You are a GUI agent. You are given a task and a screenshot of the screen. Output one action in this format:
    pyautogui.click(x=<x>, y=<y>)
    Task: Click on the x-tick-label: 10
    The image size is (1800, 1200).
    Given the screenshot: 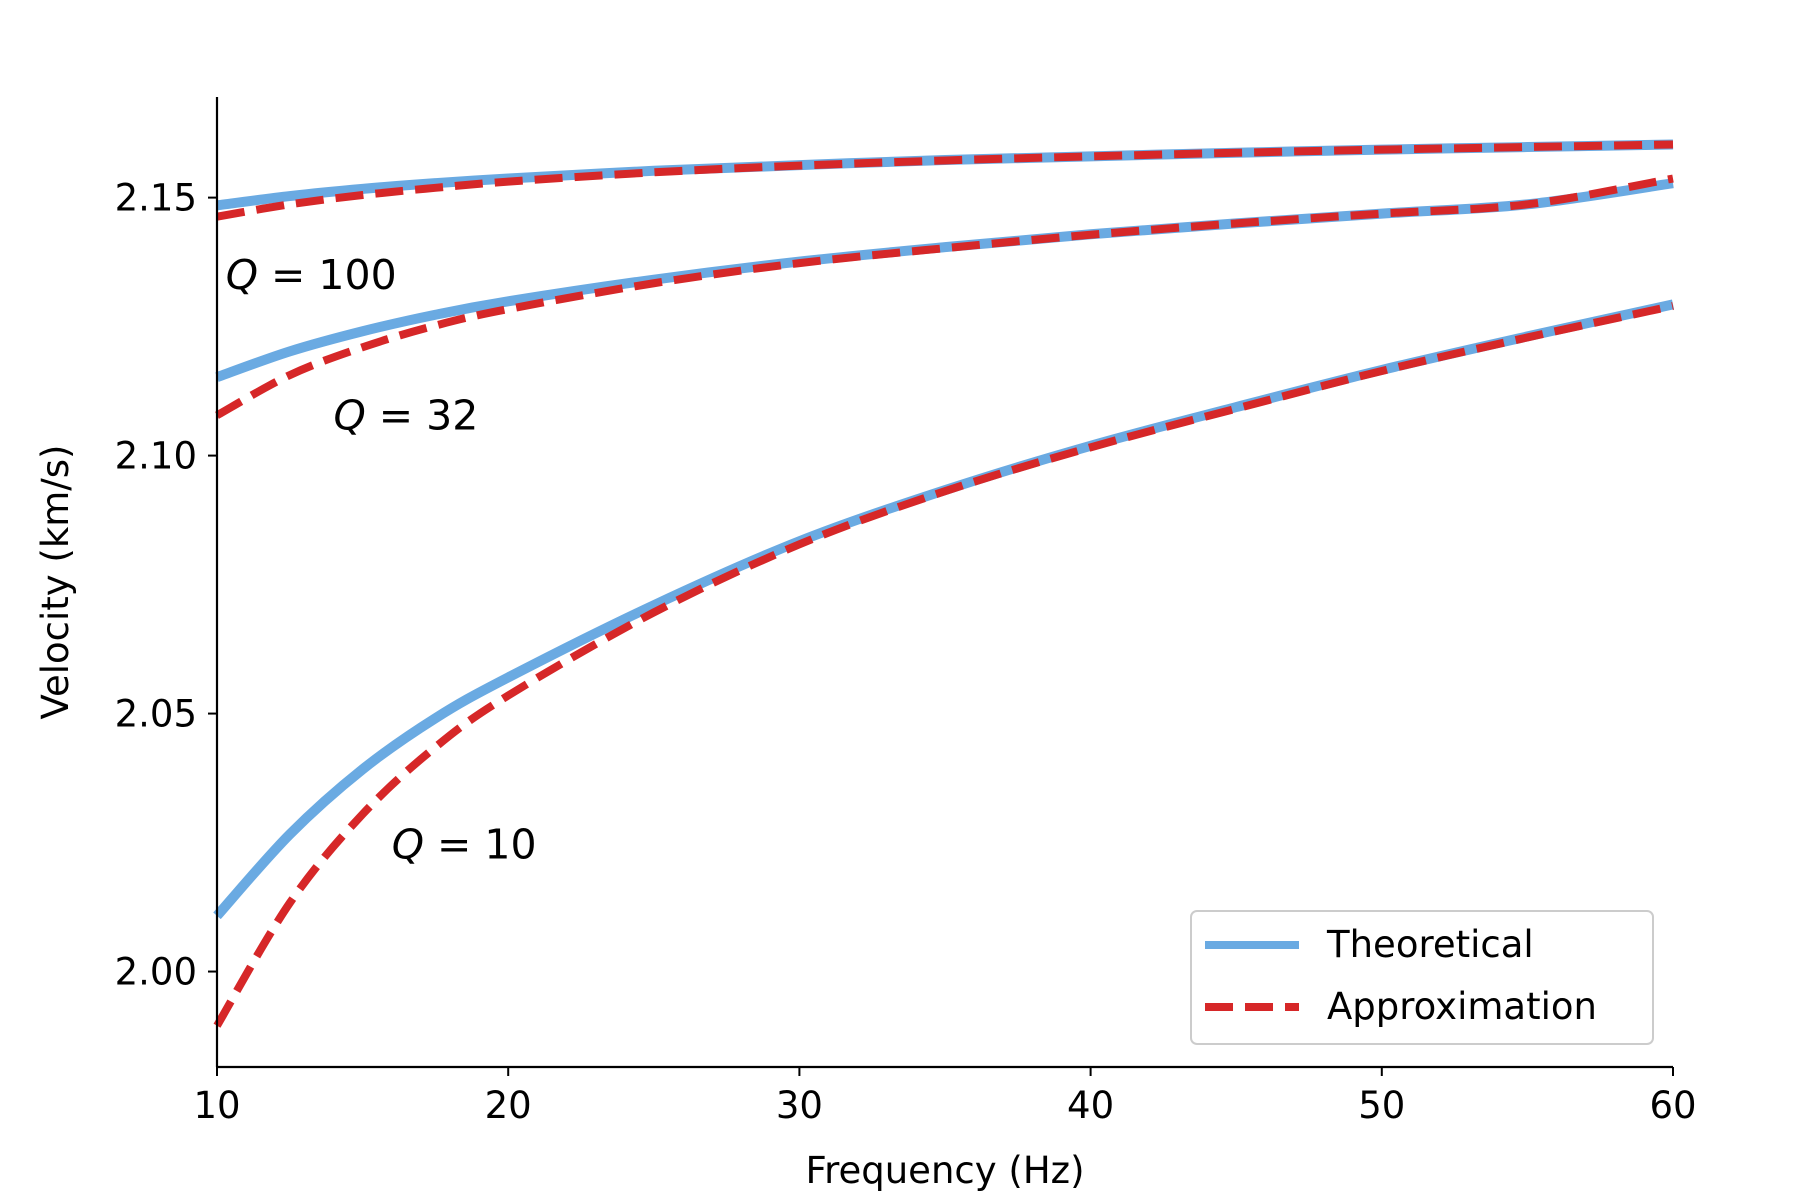 What is the action you would take?
    pyautogui.click(x=216, y=1105)
    